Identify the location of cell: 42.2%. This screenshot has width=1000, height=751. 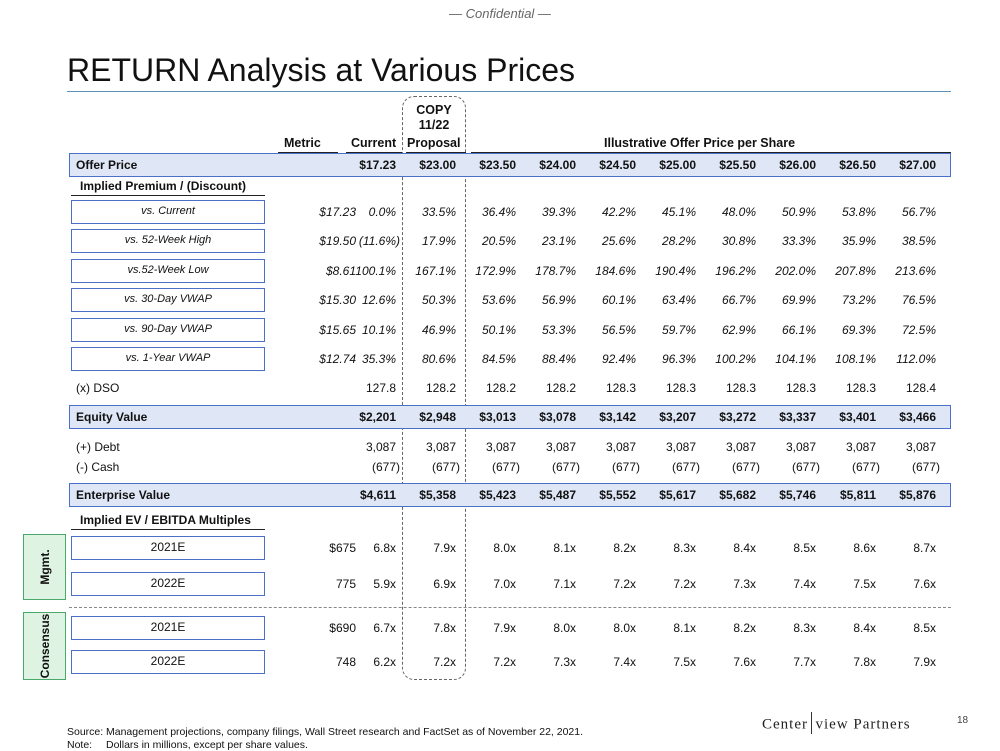
(618, 212).